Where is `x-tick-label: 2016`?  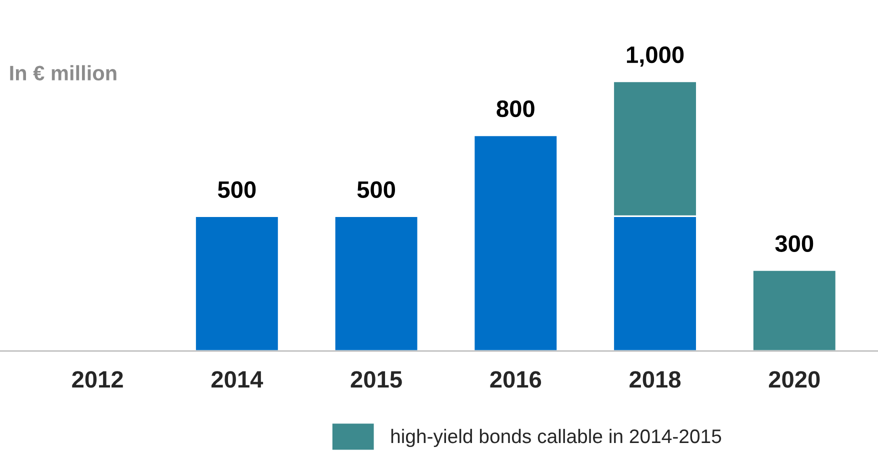
x-tick-label: 2016 is located at coordinates (516, 379).